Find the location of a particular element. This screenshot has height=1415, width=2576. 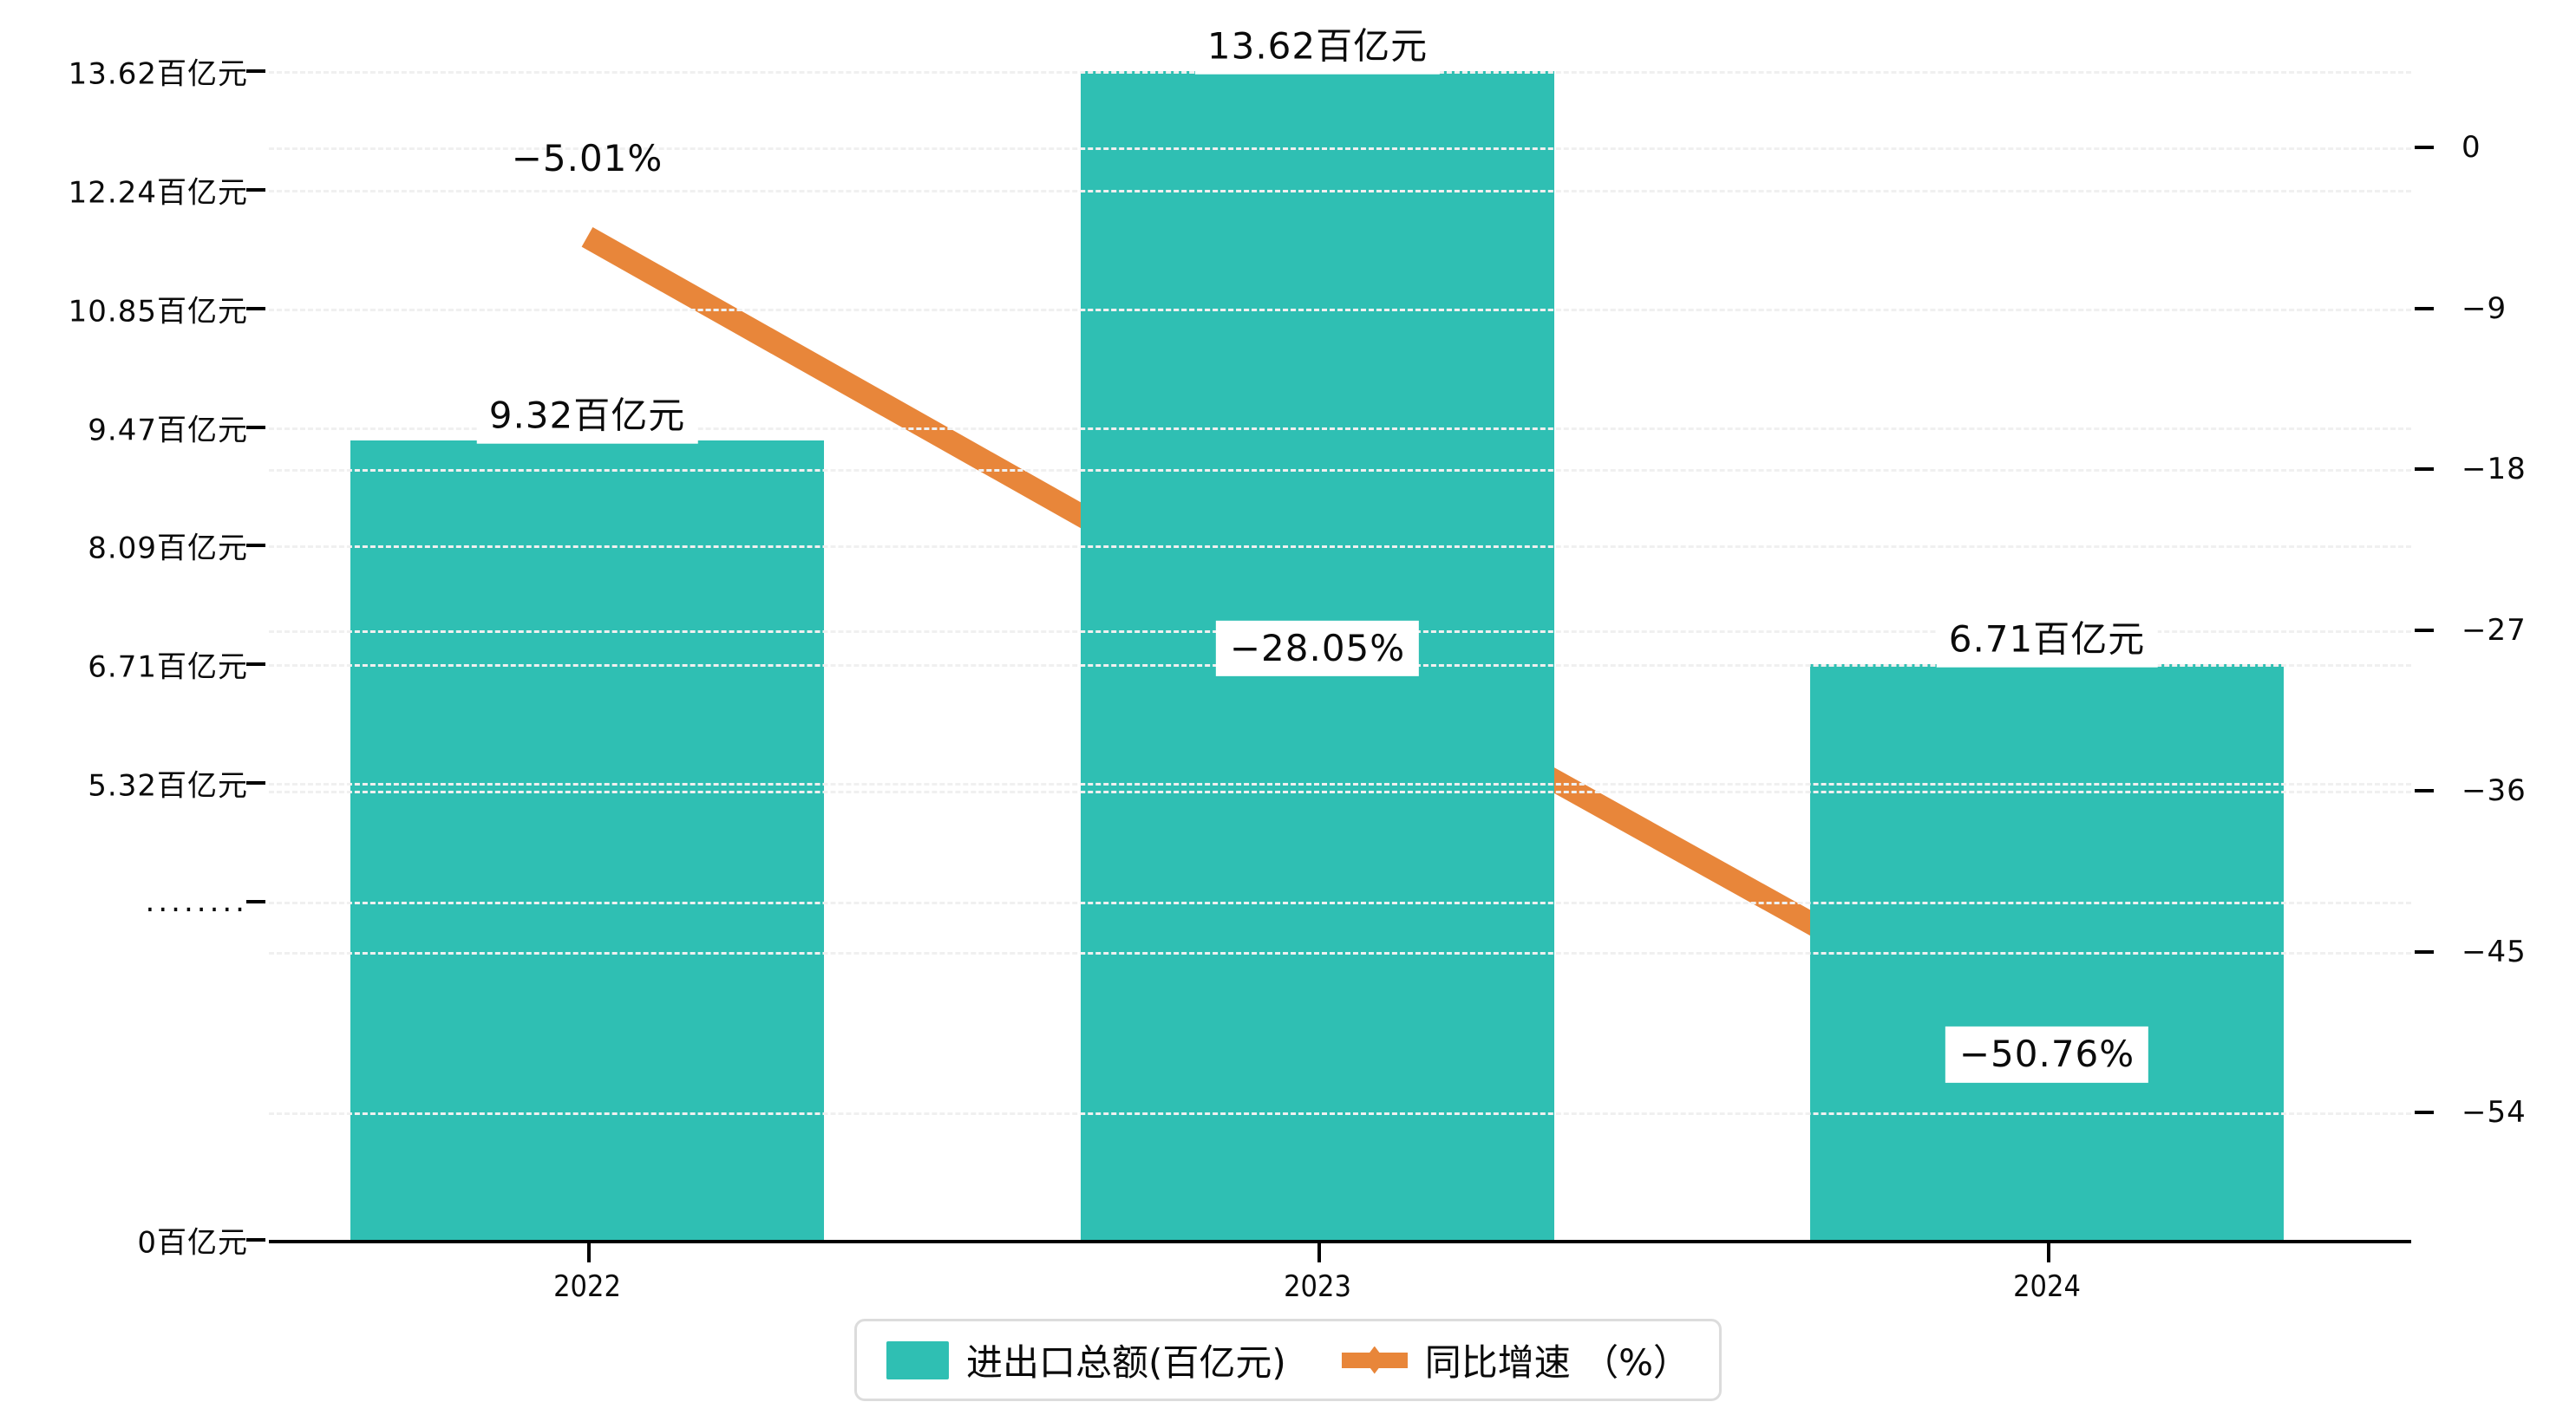

line-swatch-icon is located at coordinates (1374, 1360).